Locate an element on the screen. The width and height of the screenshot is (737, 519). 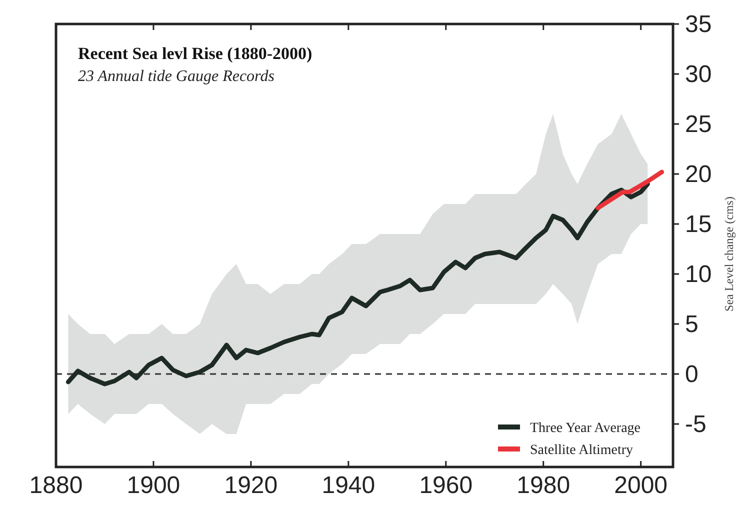
y-tick-label: 10 is located at coordinates (698, 274).